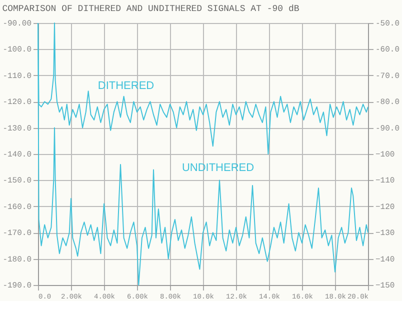 This screenshot has width=414, height=317. What do you see at coordinates (385, 207) in the screenshot?
I see `y2-tick-label: −120` at bounding box center [385, 207].